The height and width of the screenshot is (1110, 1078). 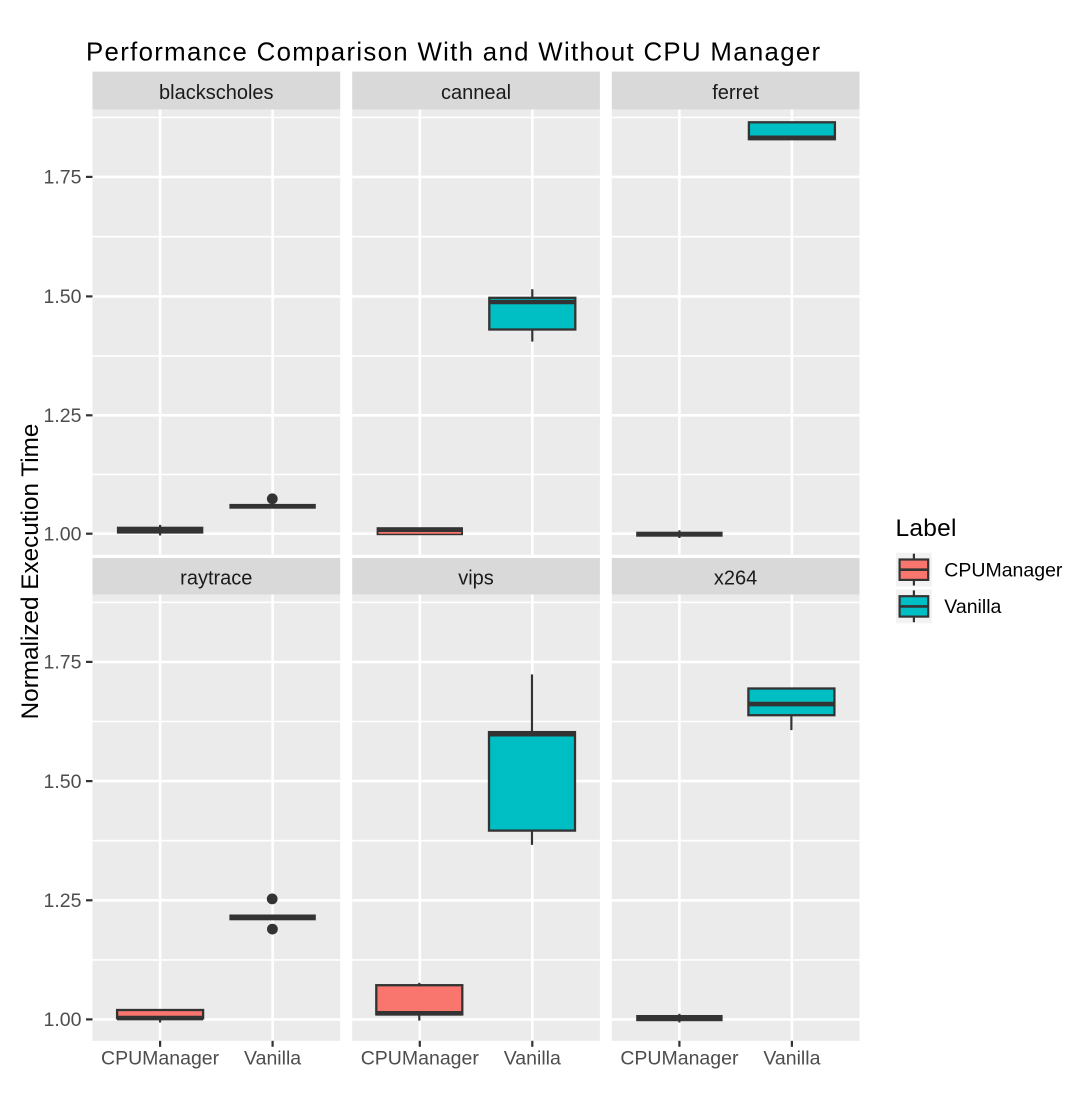 What do you see at coordinates (926, 528) in the screenshot?
I see `svg-text: Label` at bounding box center [926, 528].